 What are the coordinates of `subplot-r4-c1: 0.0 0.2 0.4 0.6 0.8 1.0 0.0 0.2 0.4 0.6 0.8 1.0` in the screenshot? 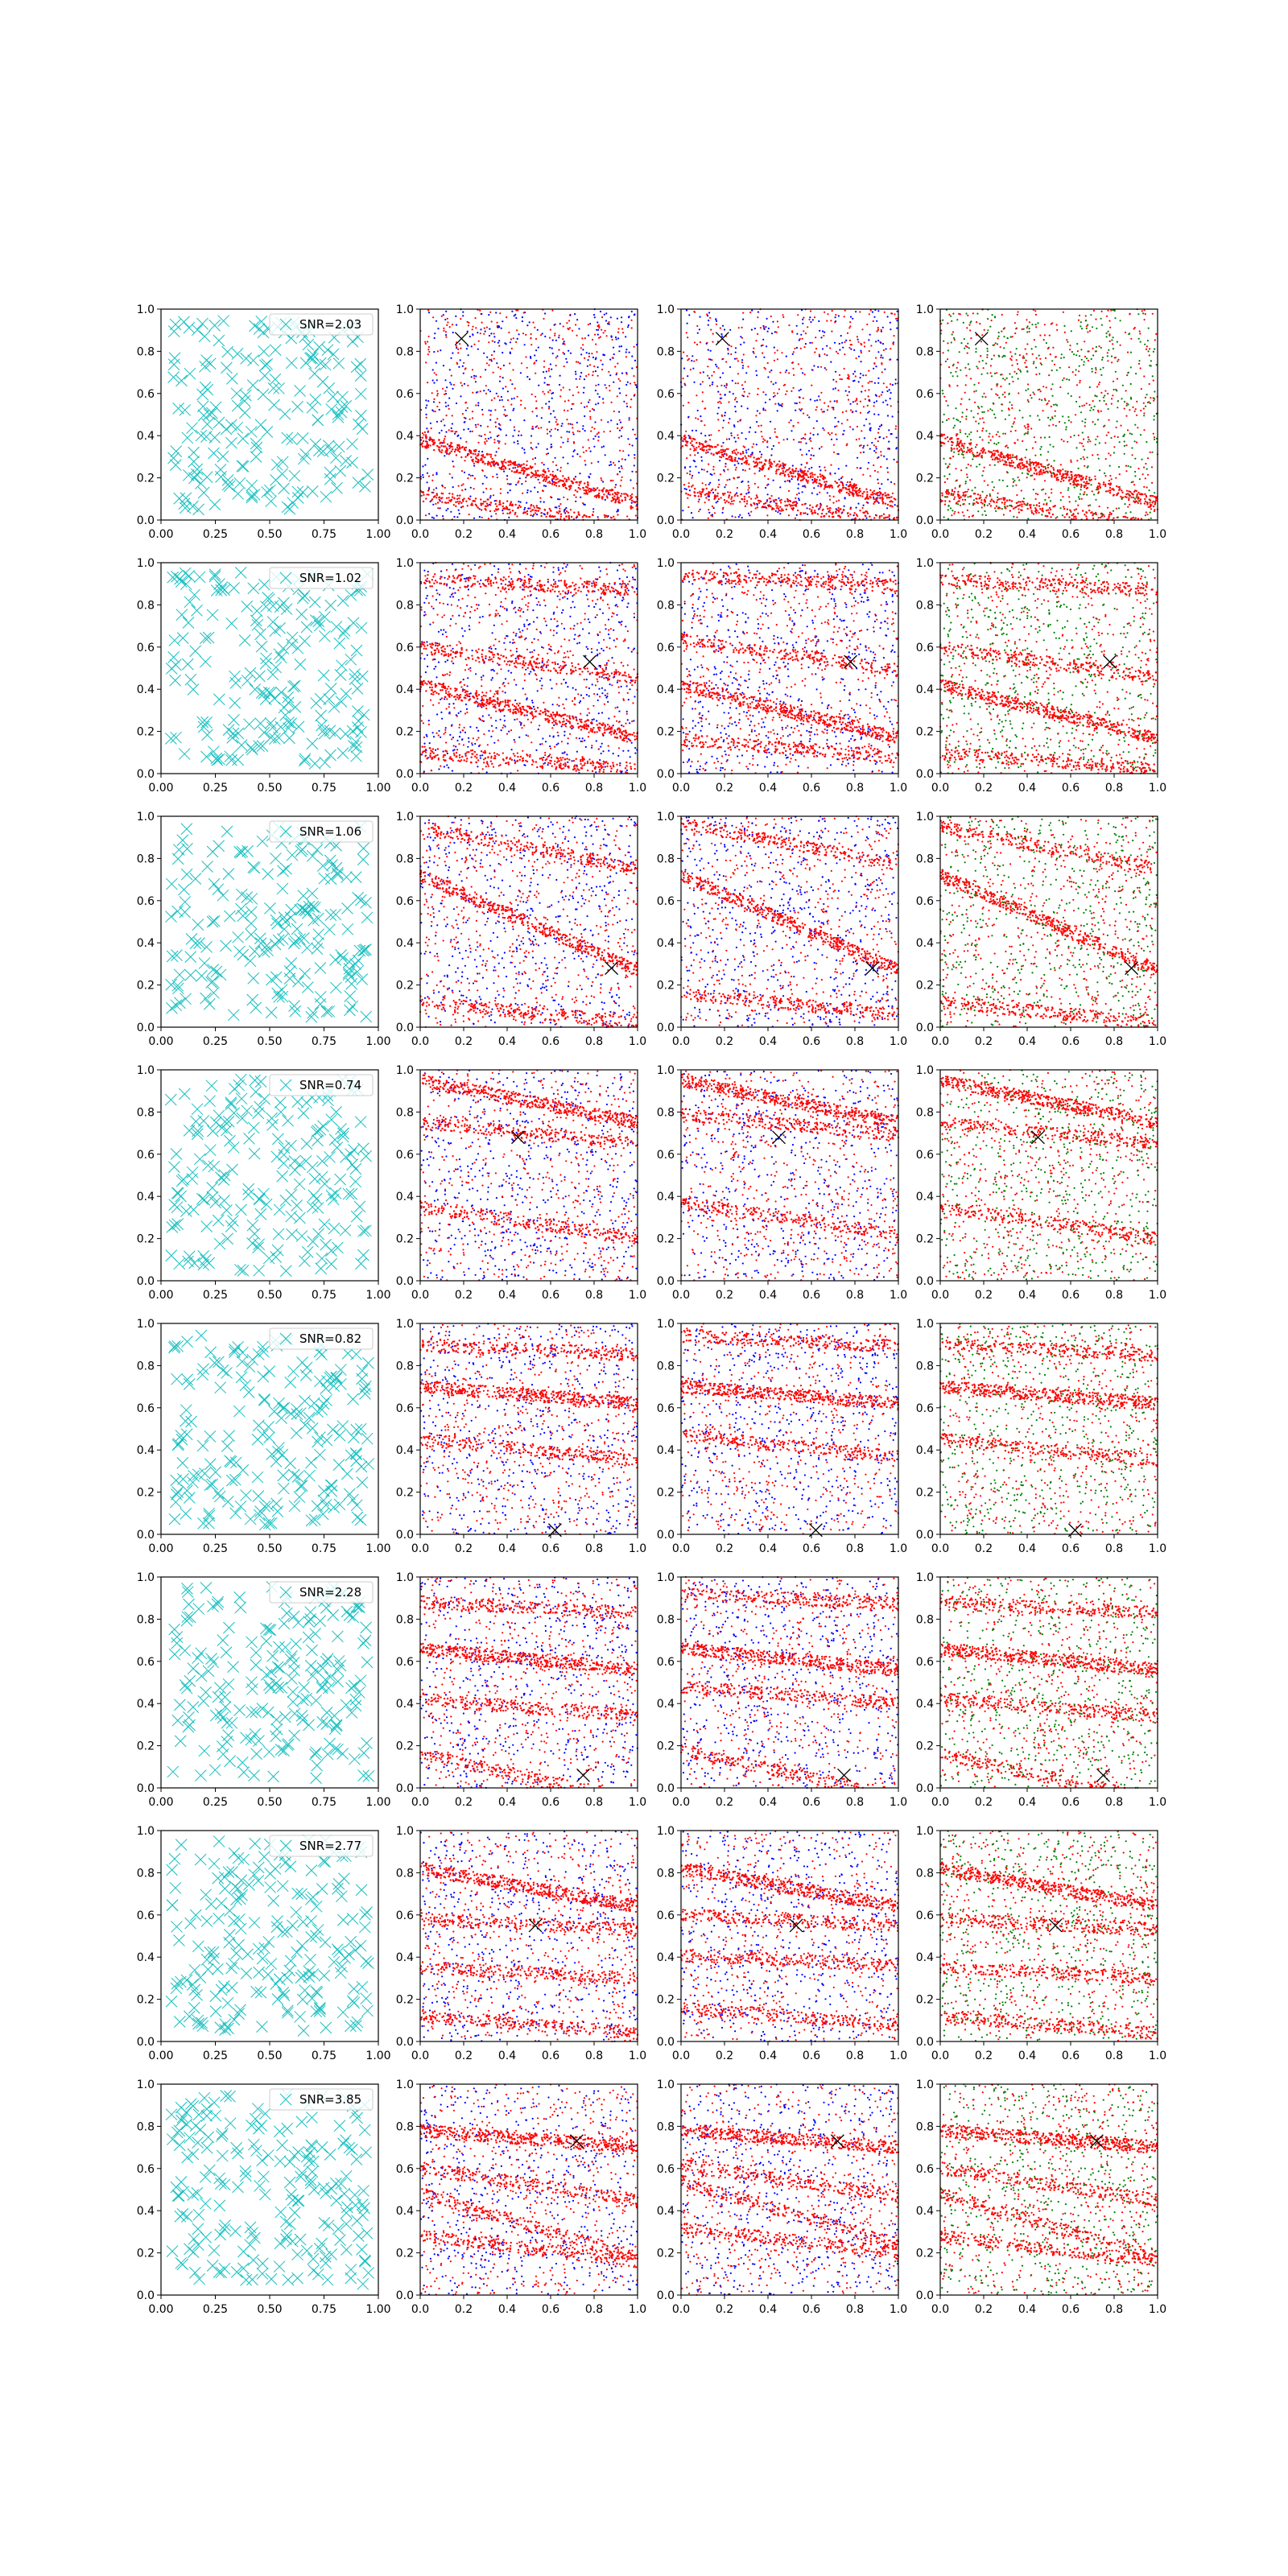 It's located at (521, 1436).